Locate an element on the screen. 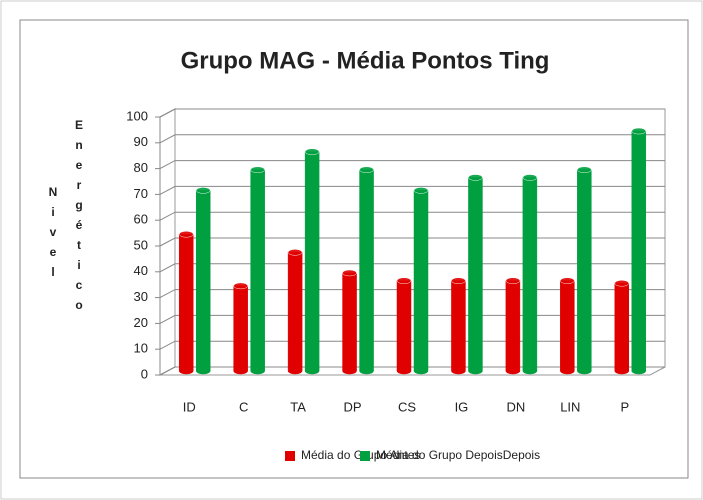 The image size is (703, 500). x-tick-label: LIN is located at coordinates (570, 406).